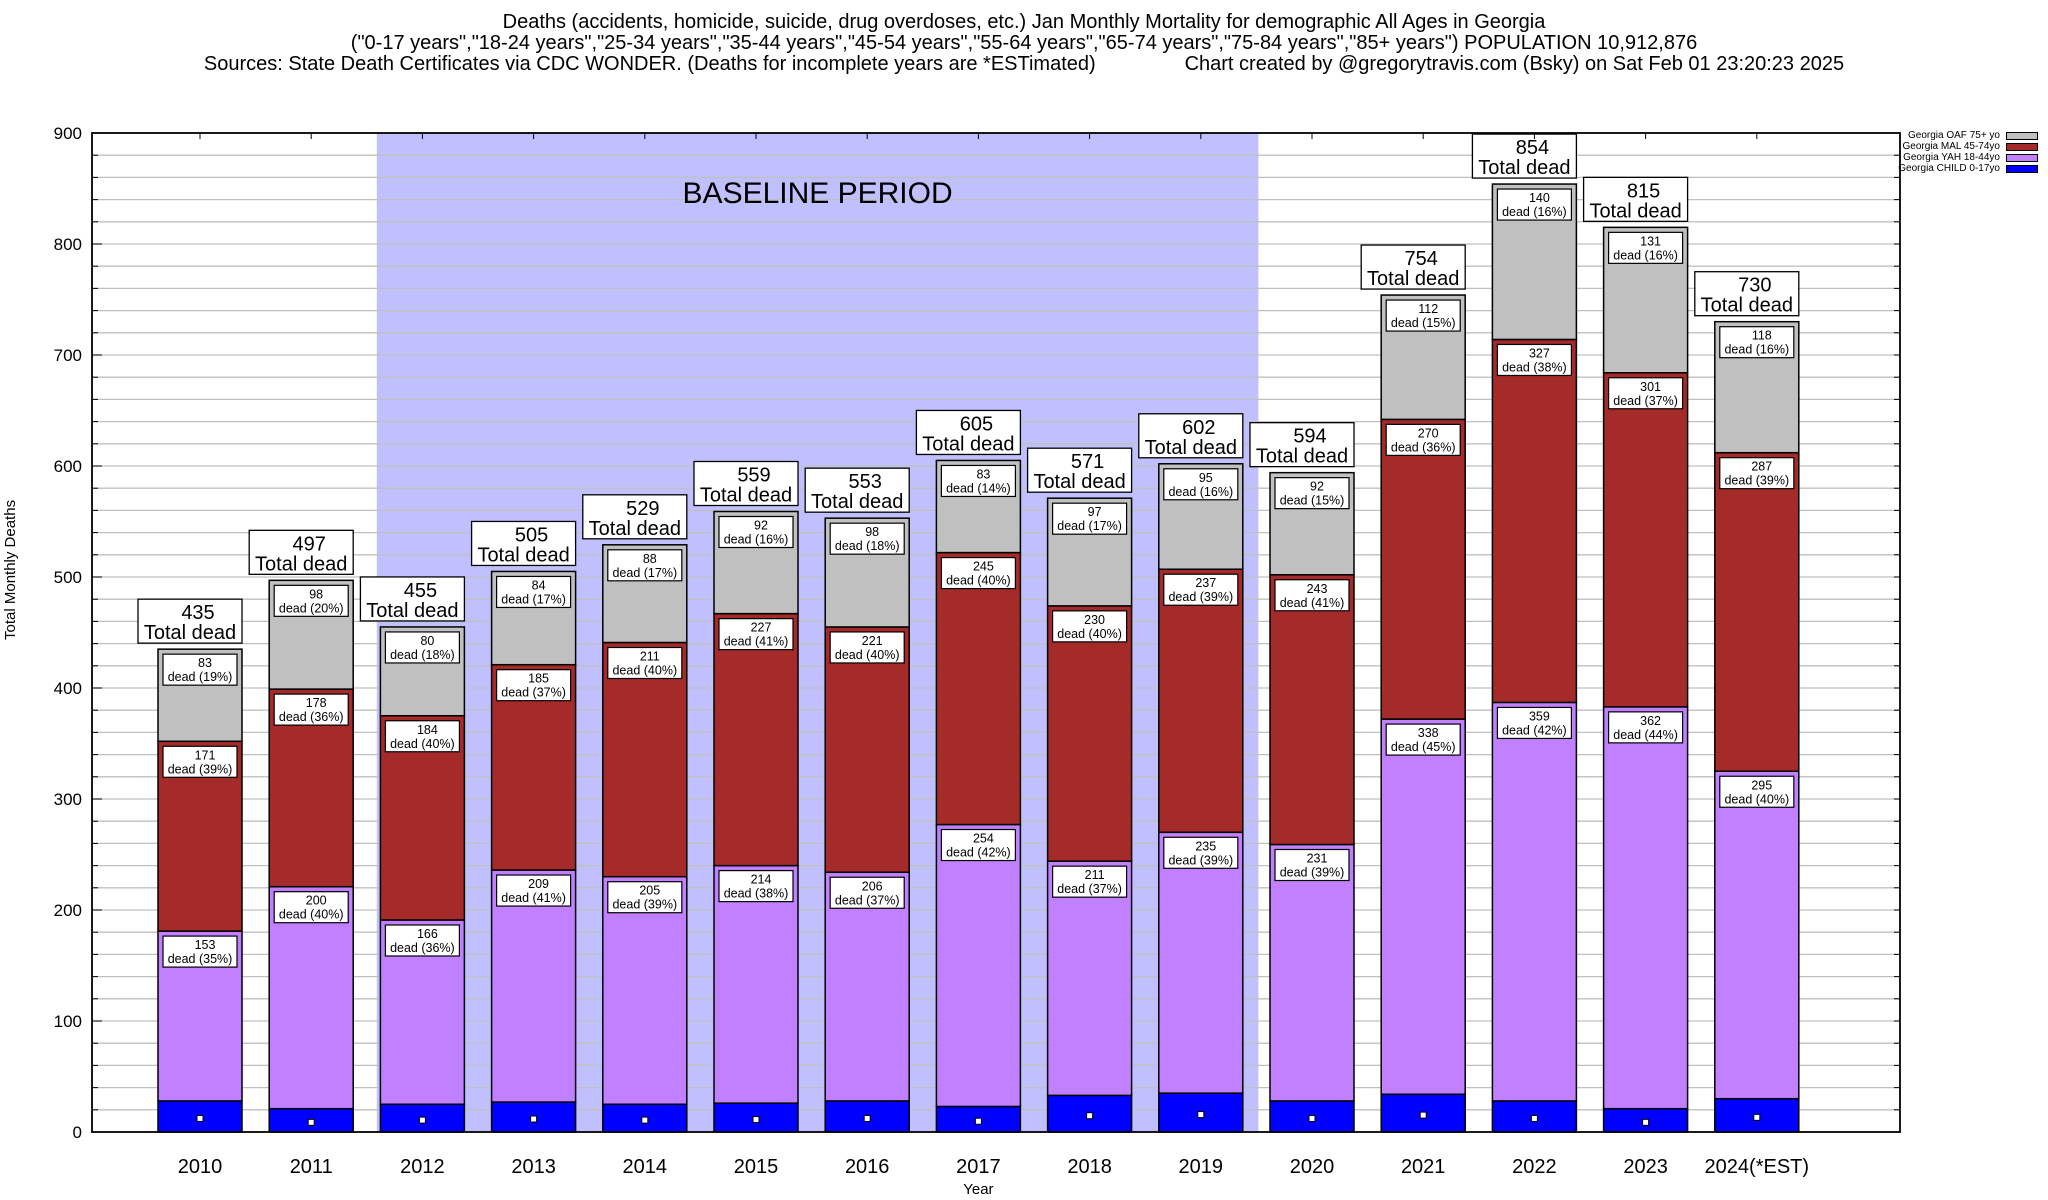  What do you see at coordinates (311, 1167) in the screenshot?
I see `x-tick-label: 2011` at bounding box center [311, 1167].